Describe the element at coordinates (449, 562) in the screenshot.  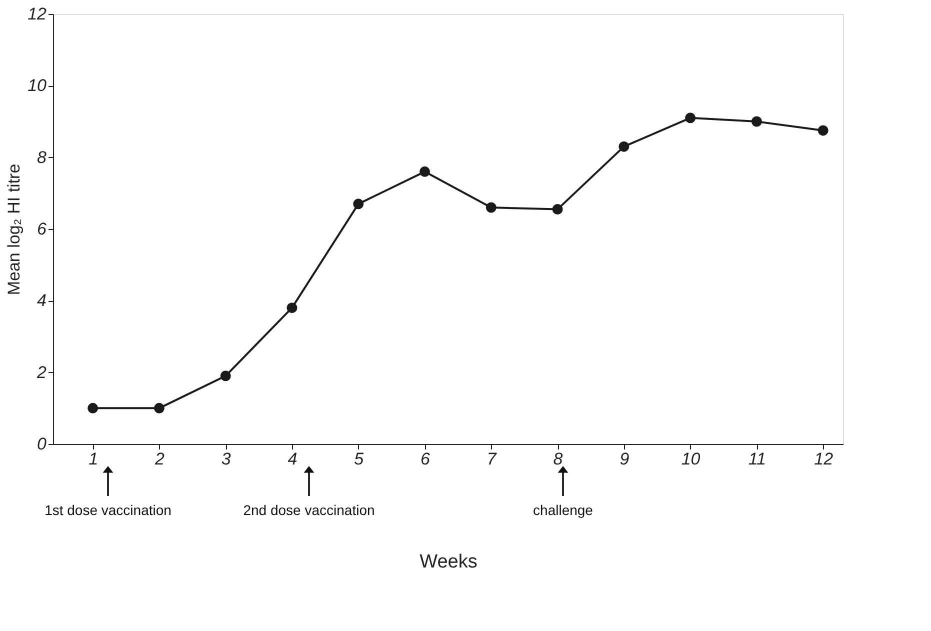
I see `x-axis-title: Weeks` at that location.